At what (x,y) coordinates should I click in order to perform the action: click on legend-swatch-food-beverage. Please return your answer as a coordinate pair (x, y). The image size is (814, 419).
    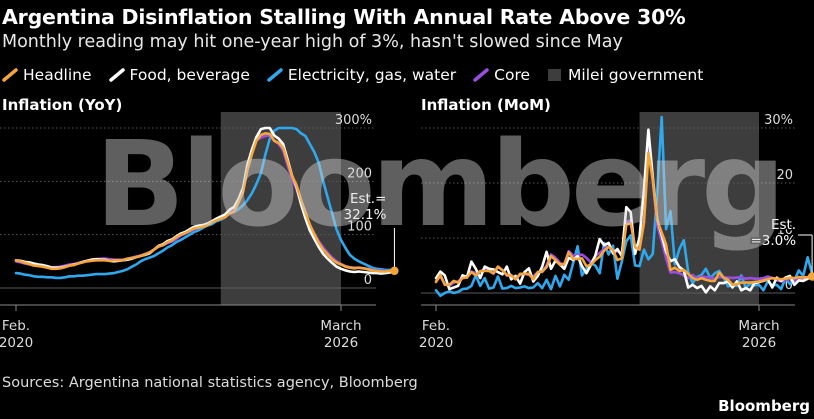
    Looking at the image, I should click on (116, 75).